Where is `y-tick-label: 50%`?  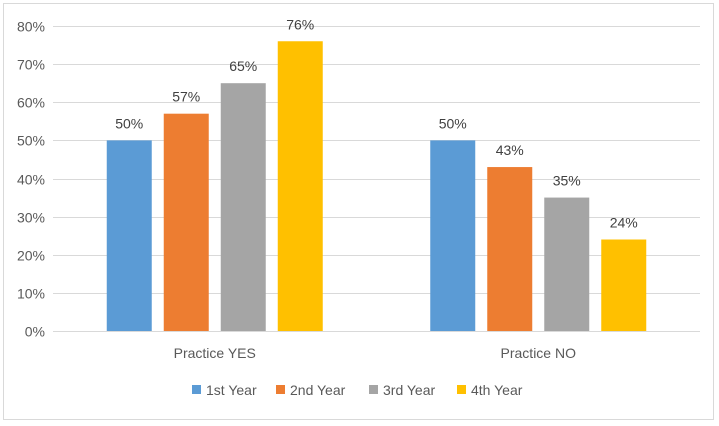 y-tick-label: 50% is located at coordinates (31, 141).